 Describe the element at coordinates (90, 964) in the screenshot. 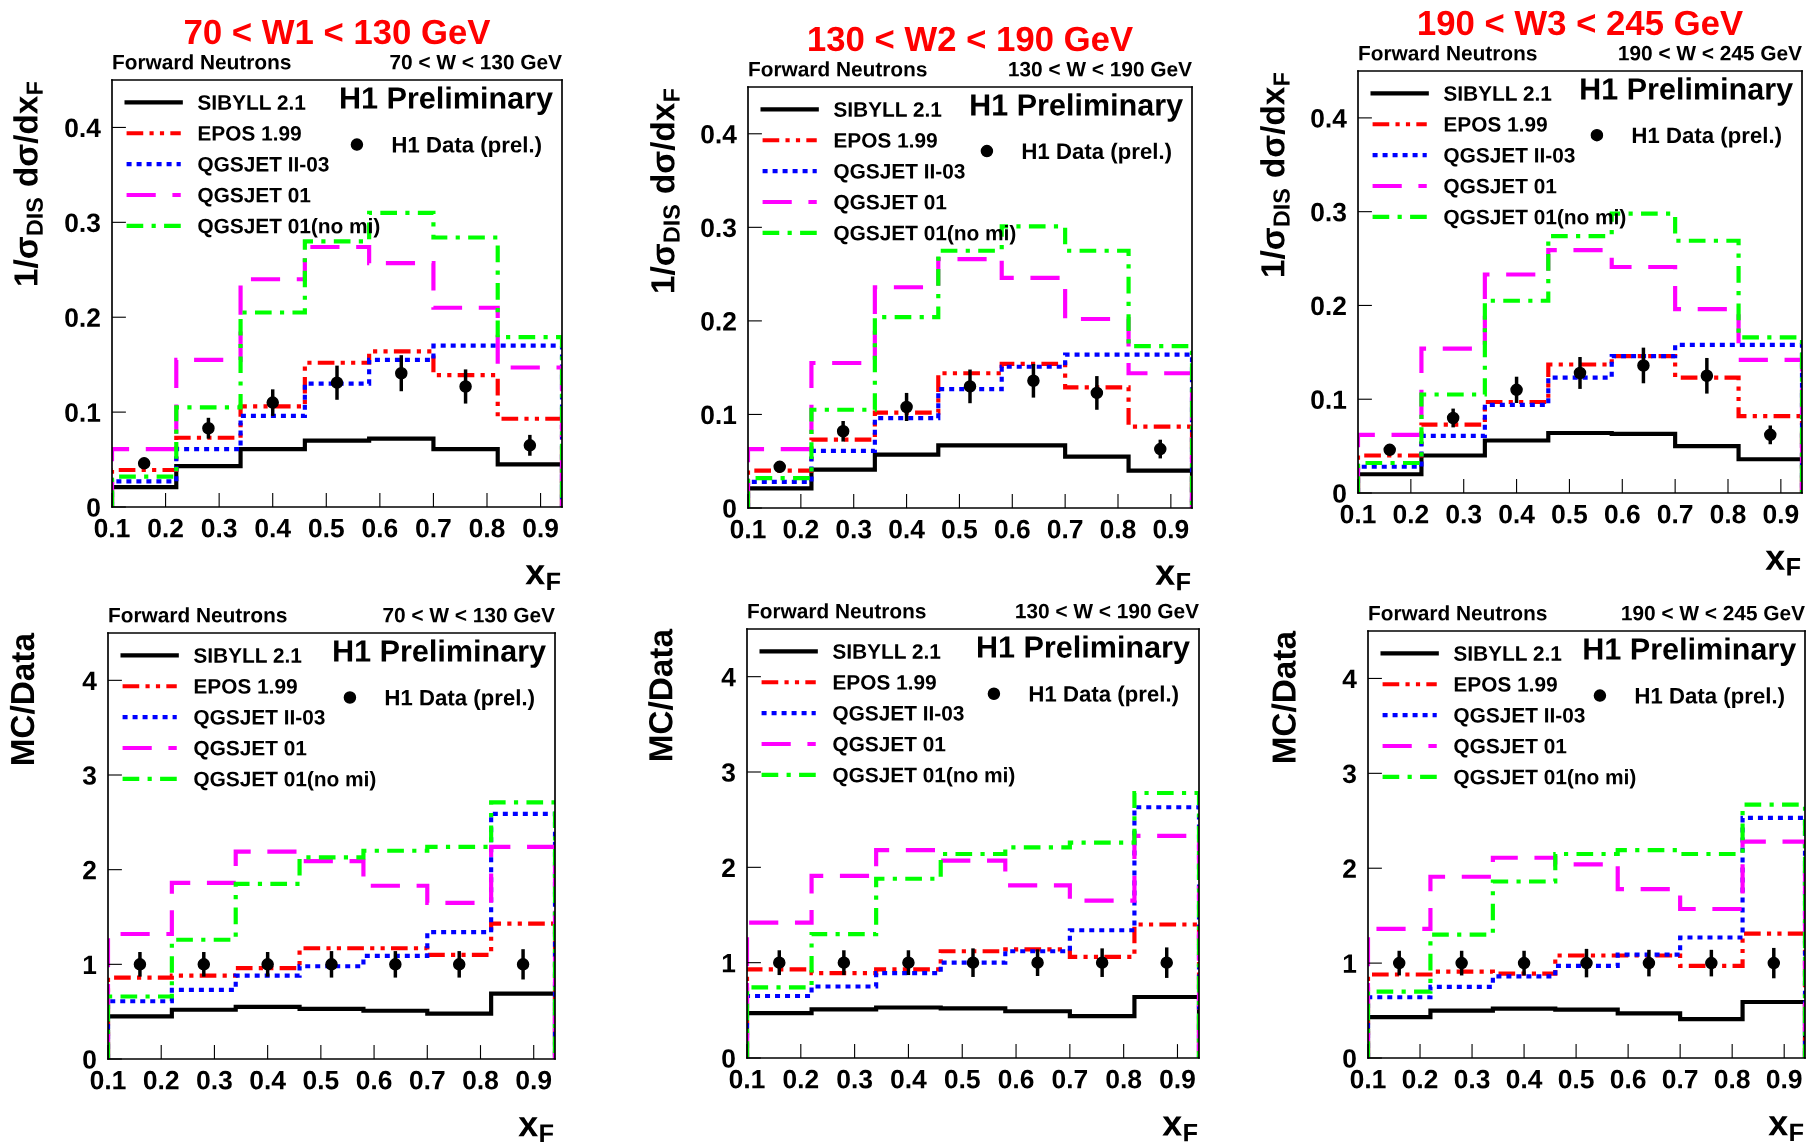

I see `y-tick-label: 1` at that location.